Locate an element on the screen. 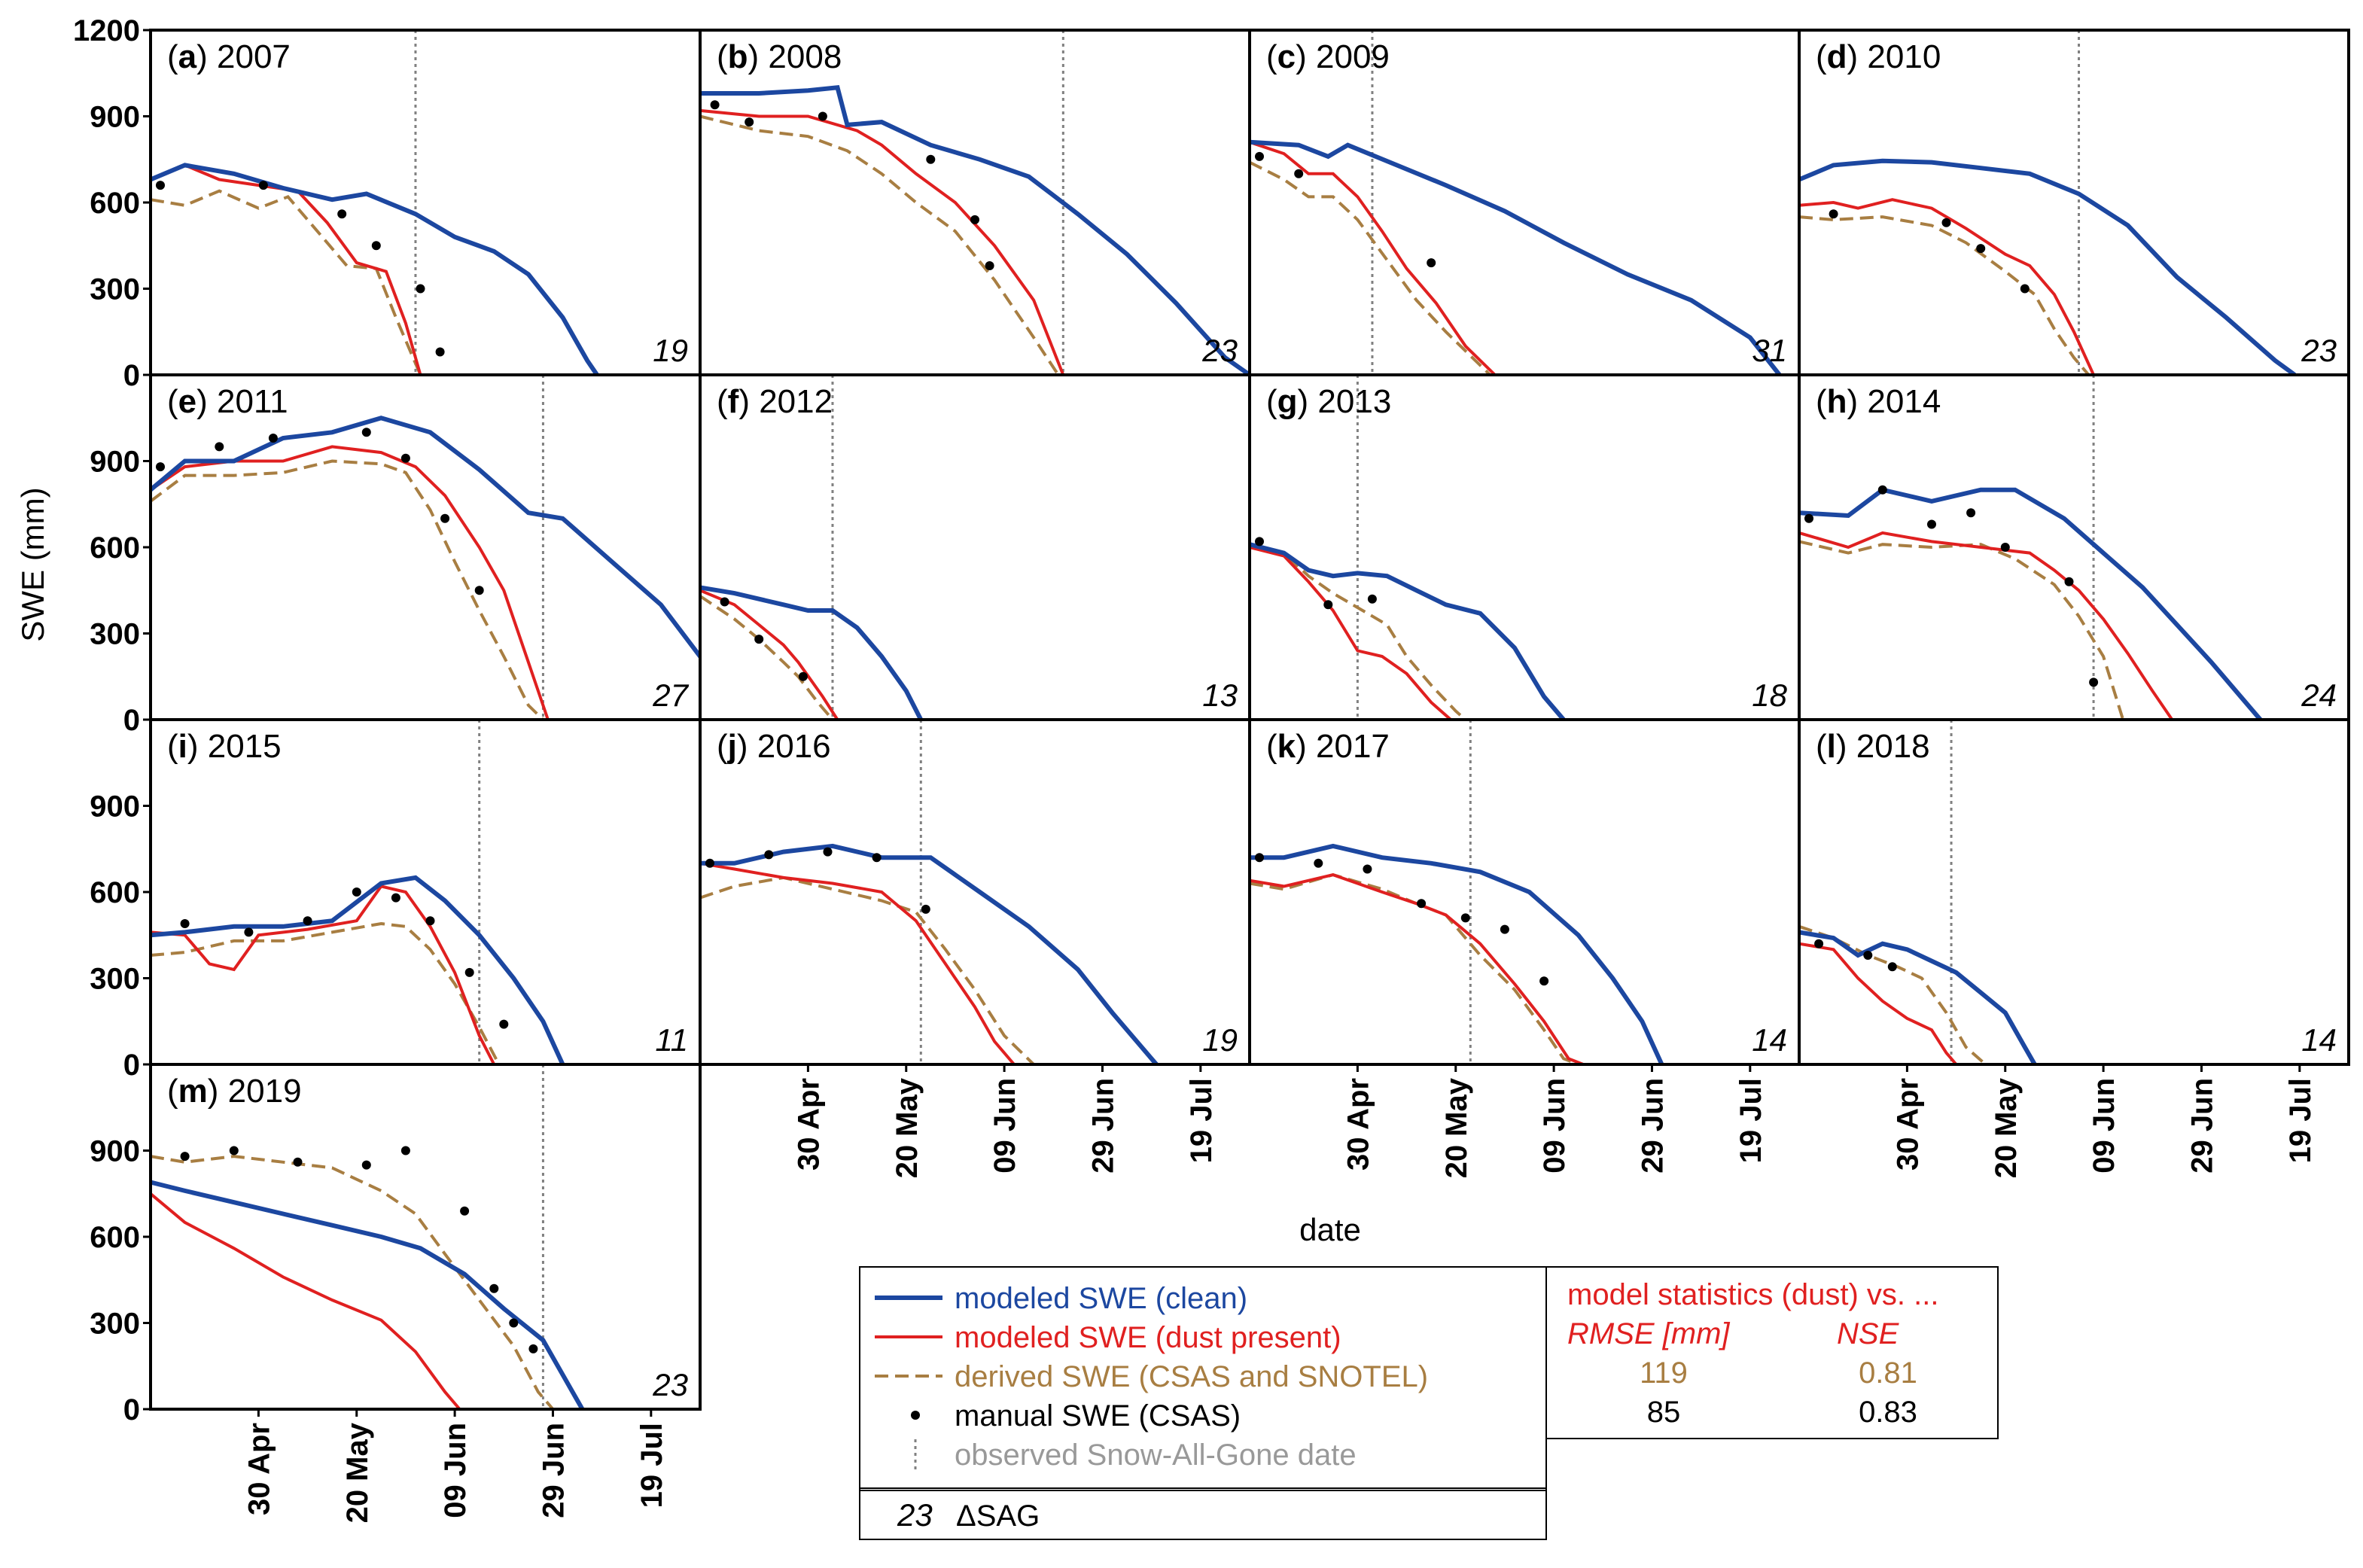 This screenshot has height=1568, width=2363. dsag-value: 11 is located at coordinates (671, 1040).